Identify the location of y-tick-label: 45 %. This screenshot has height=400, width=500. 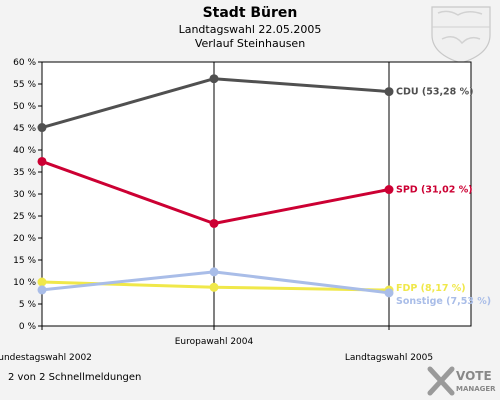
(24, 129).